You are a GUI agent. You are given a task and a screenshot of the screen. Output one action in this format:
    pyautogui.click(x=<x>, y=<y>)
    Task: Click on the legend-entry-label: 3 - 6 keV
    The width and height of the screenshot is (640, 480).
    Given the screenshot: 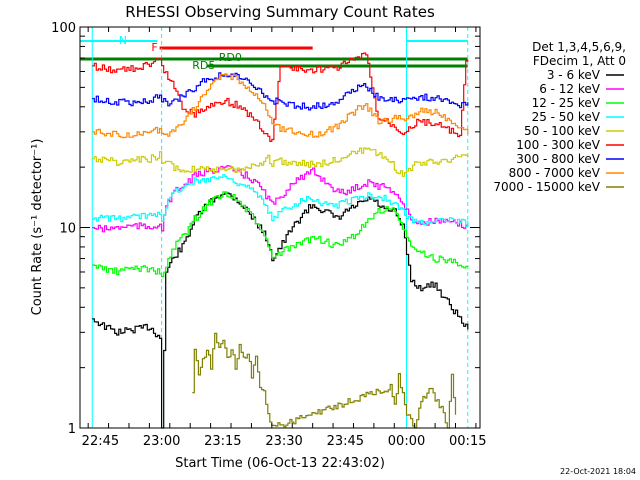 What is the action you would take?
    pyautogui.click(x=574, y=75)
    